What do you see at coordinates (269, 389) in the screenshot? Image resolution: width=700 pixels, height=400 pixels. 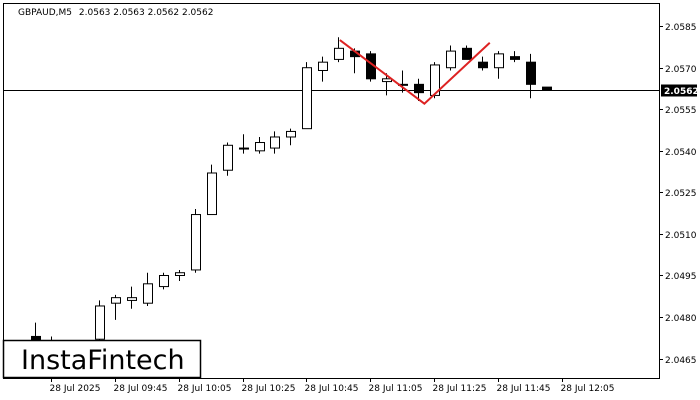 I see `x-tick-label: 28 Jul 10:25` at bounding box center [269, 389].